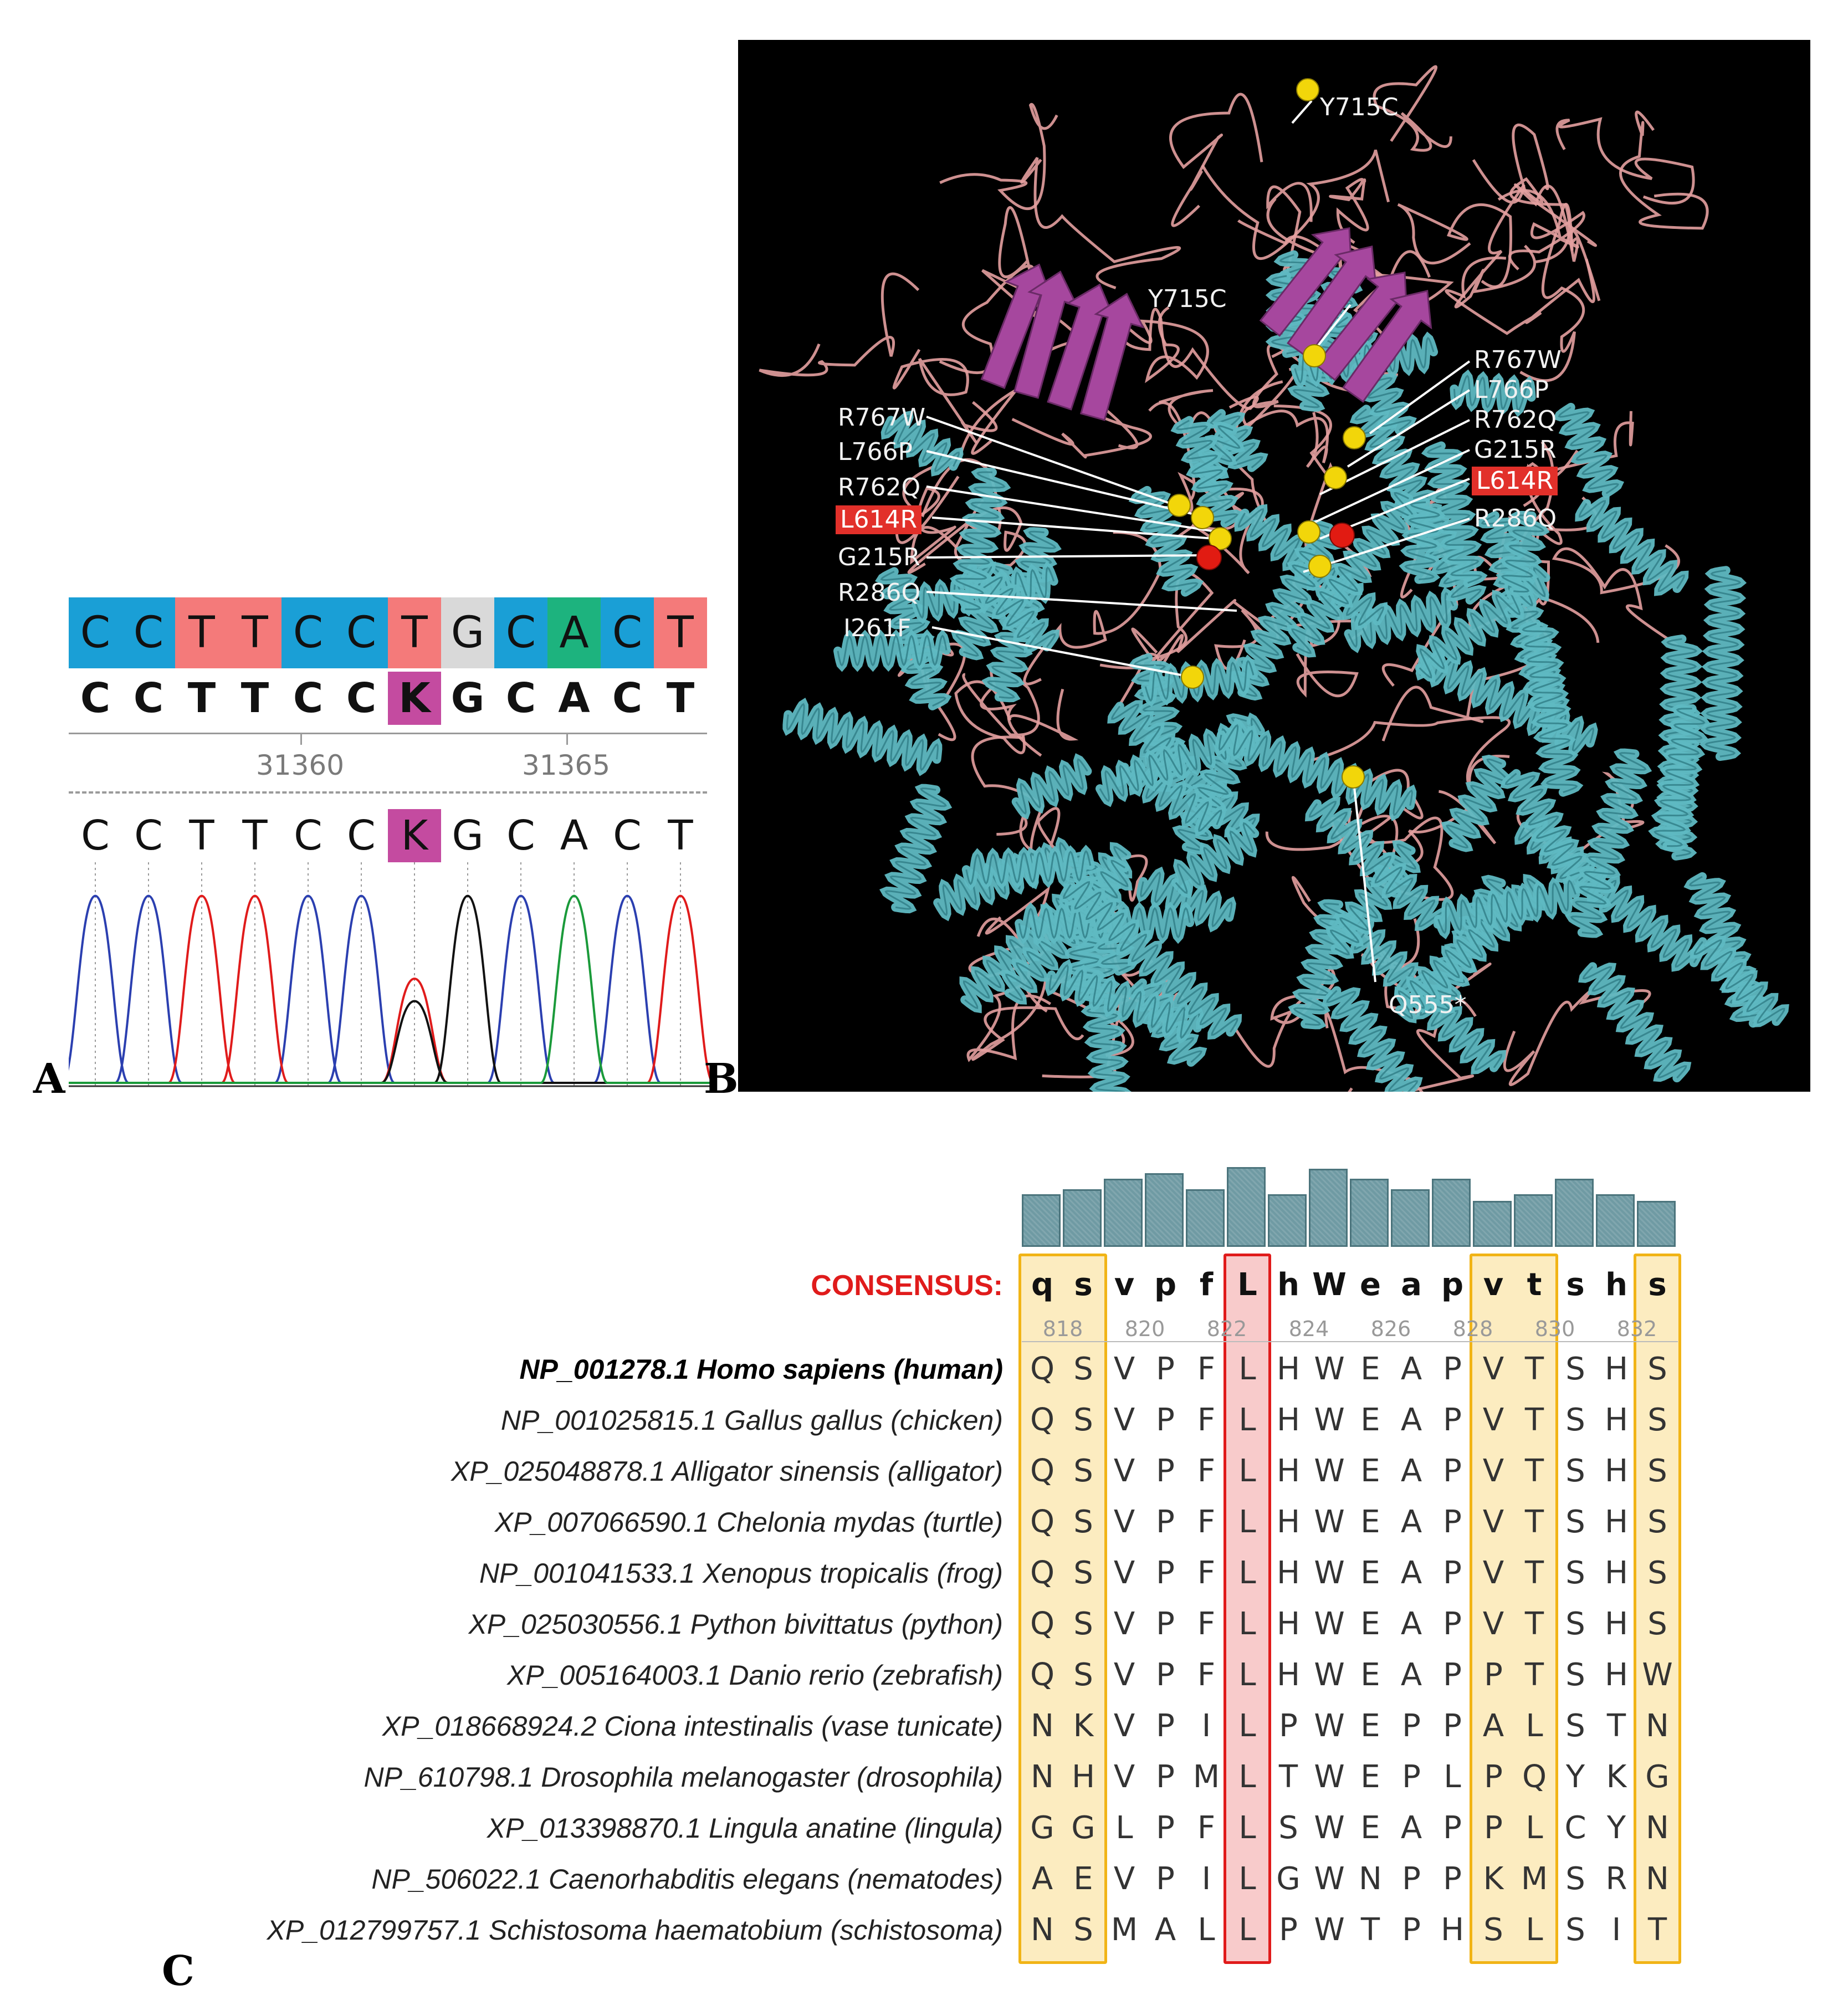 The width and height of the screenshot is (1848, 1995). What do you see at coordinates (1493, 1522) in the screenshot?
I see `residue: V` at bounding box center [1493, 1522].